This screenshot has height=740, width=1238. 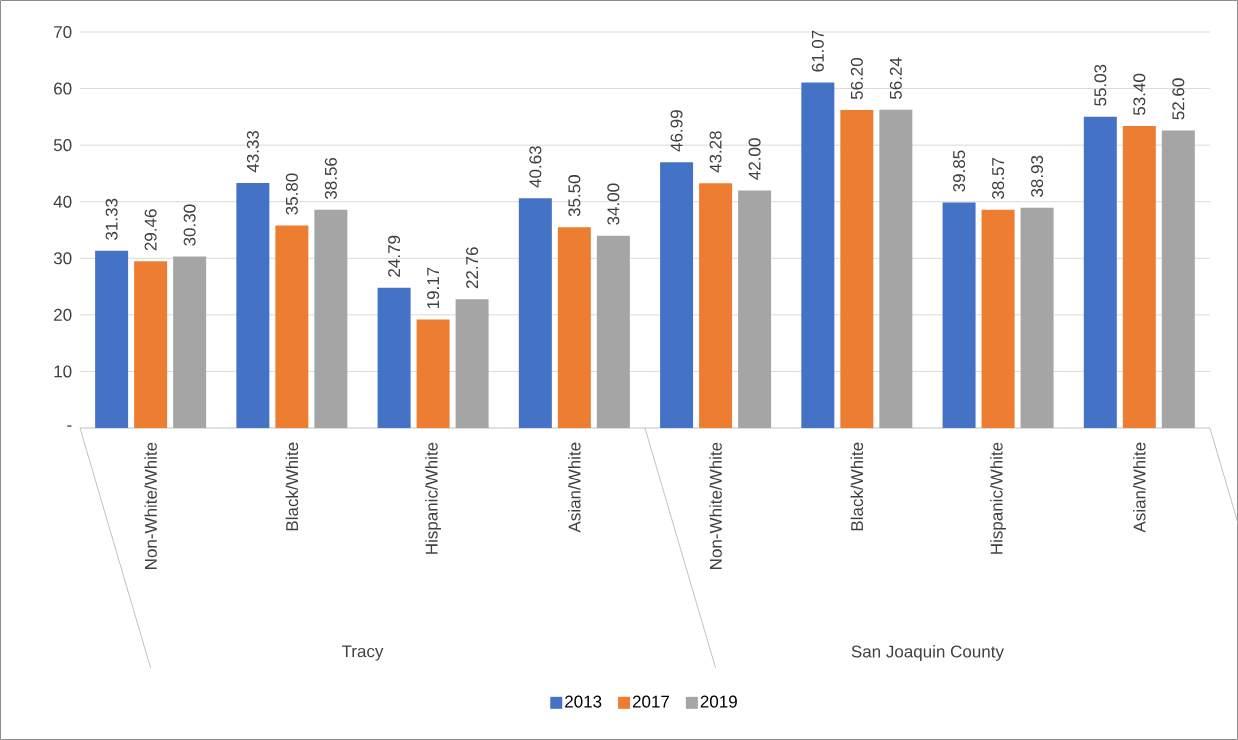 I want to click on data-label: 24.79, so click(x=394, y=256).